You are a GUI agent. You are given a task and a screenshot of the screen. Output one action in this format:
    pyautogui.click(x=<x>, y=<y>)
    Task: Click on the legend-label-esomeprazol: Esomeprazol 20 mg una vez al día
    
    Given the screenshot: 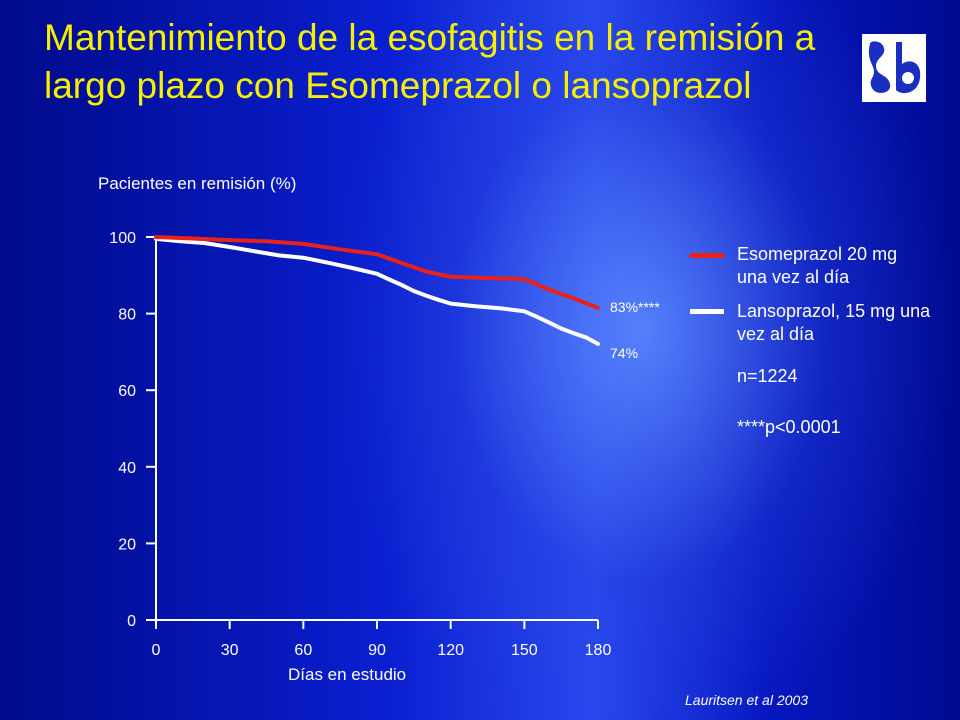 What is the action you would take?
    pyautogui.click(x=817, y=265)
    